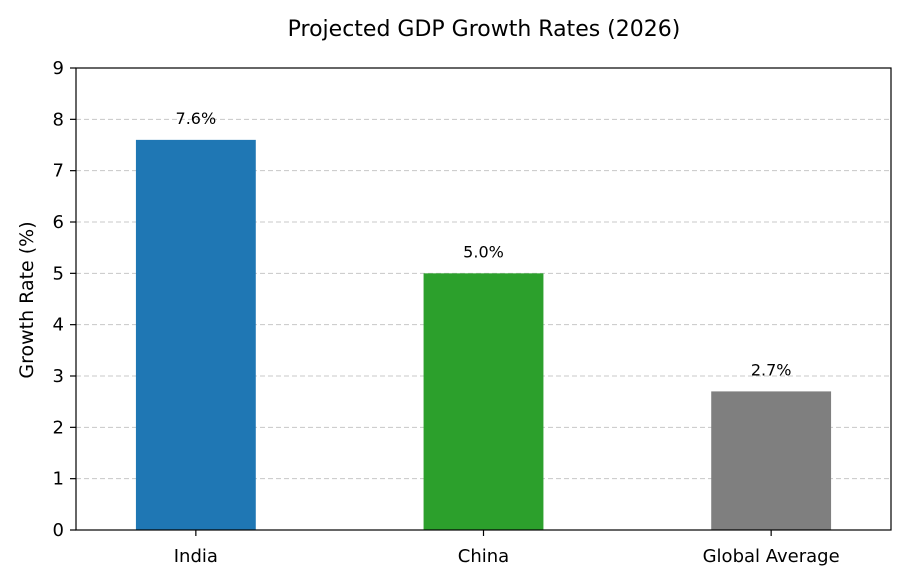  What do you see at coordinates (196, 556) in the screenshot?
I see `x-tick-label: India` at bounding box center [196, 556].